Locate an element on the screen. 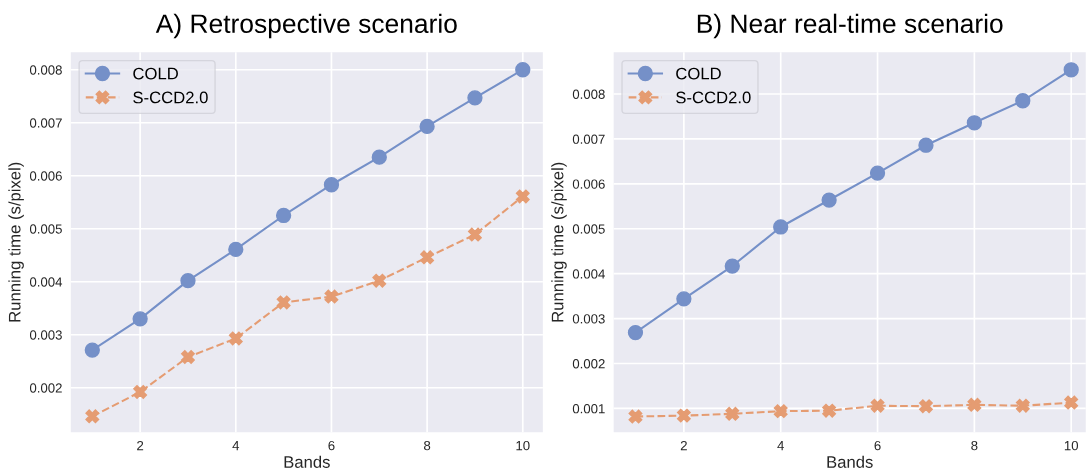 Image resolution: width=1089 pixels, height=475 pixels. chart-title: A) Retrospective scenario is located at coordinates (306, 26).